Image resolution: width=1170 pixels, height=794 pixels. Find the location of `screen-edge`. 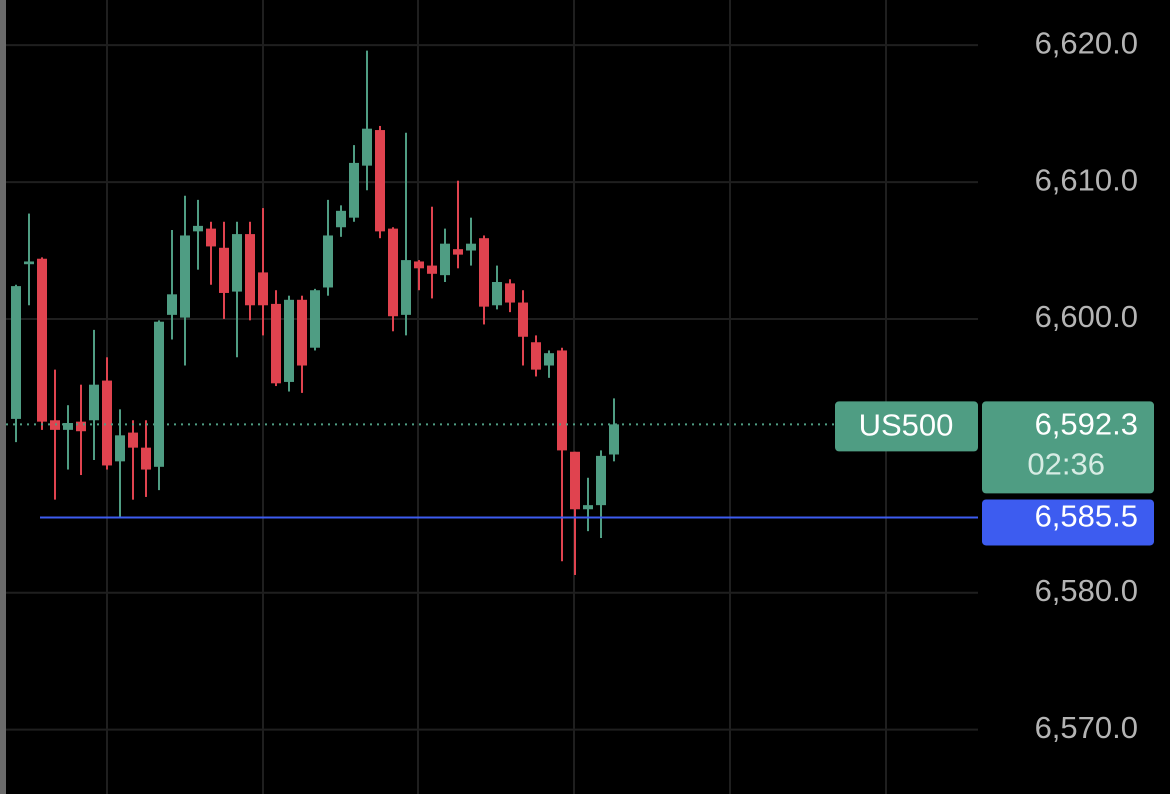

screen-edge is located at coordinates (3, 397).